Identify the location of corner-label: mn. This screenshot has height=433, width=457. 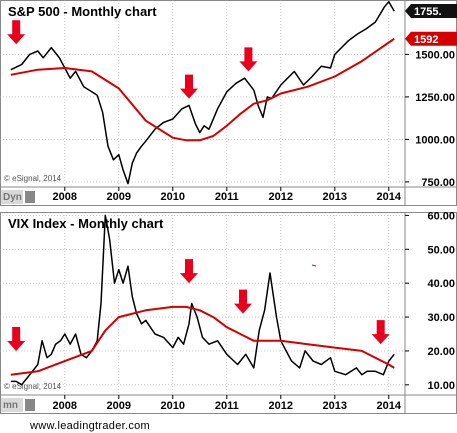
(10, 405).